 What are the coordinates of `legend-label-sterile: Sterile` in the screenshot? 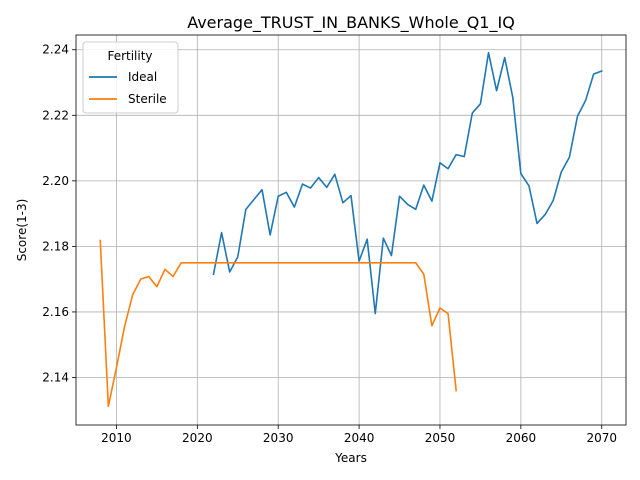 It's located at (147, 99).